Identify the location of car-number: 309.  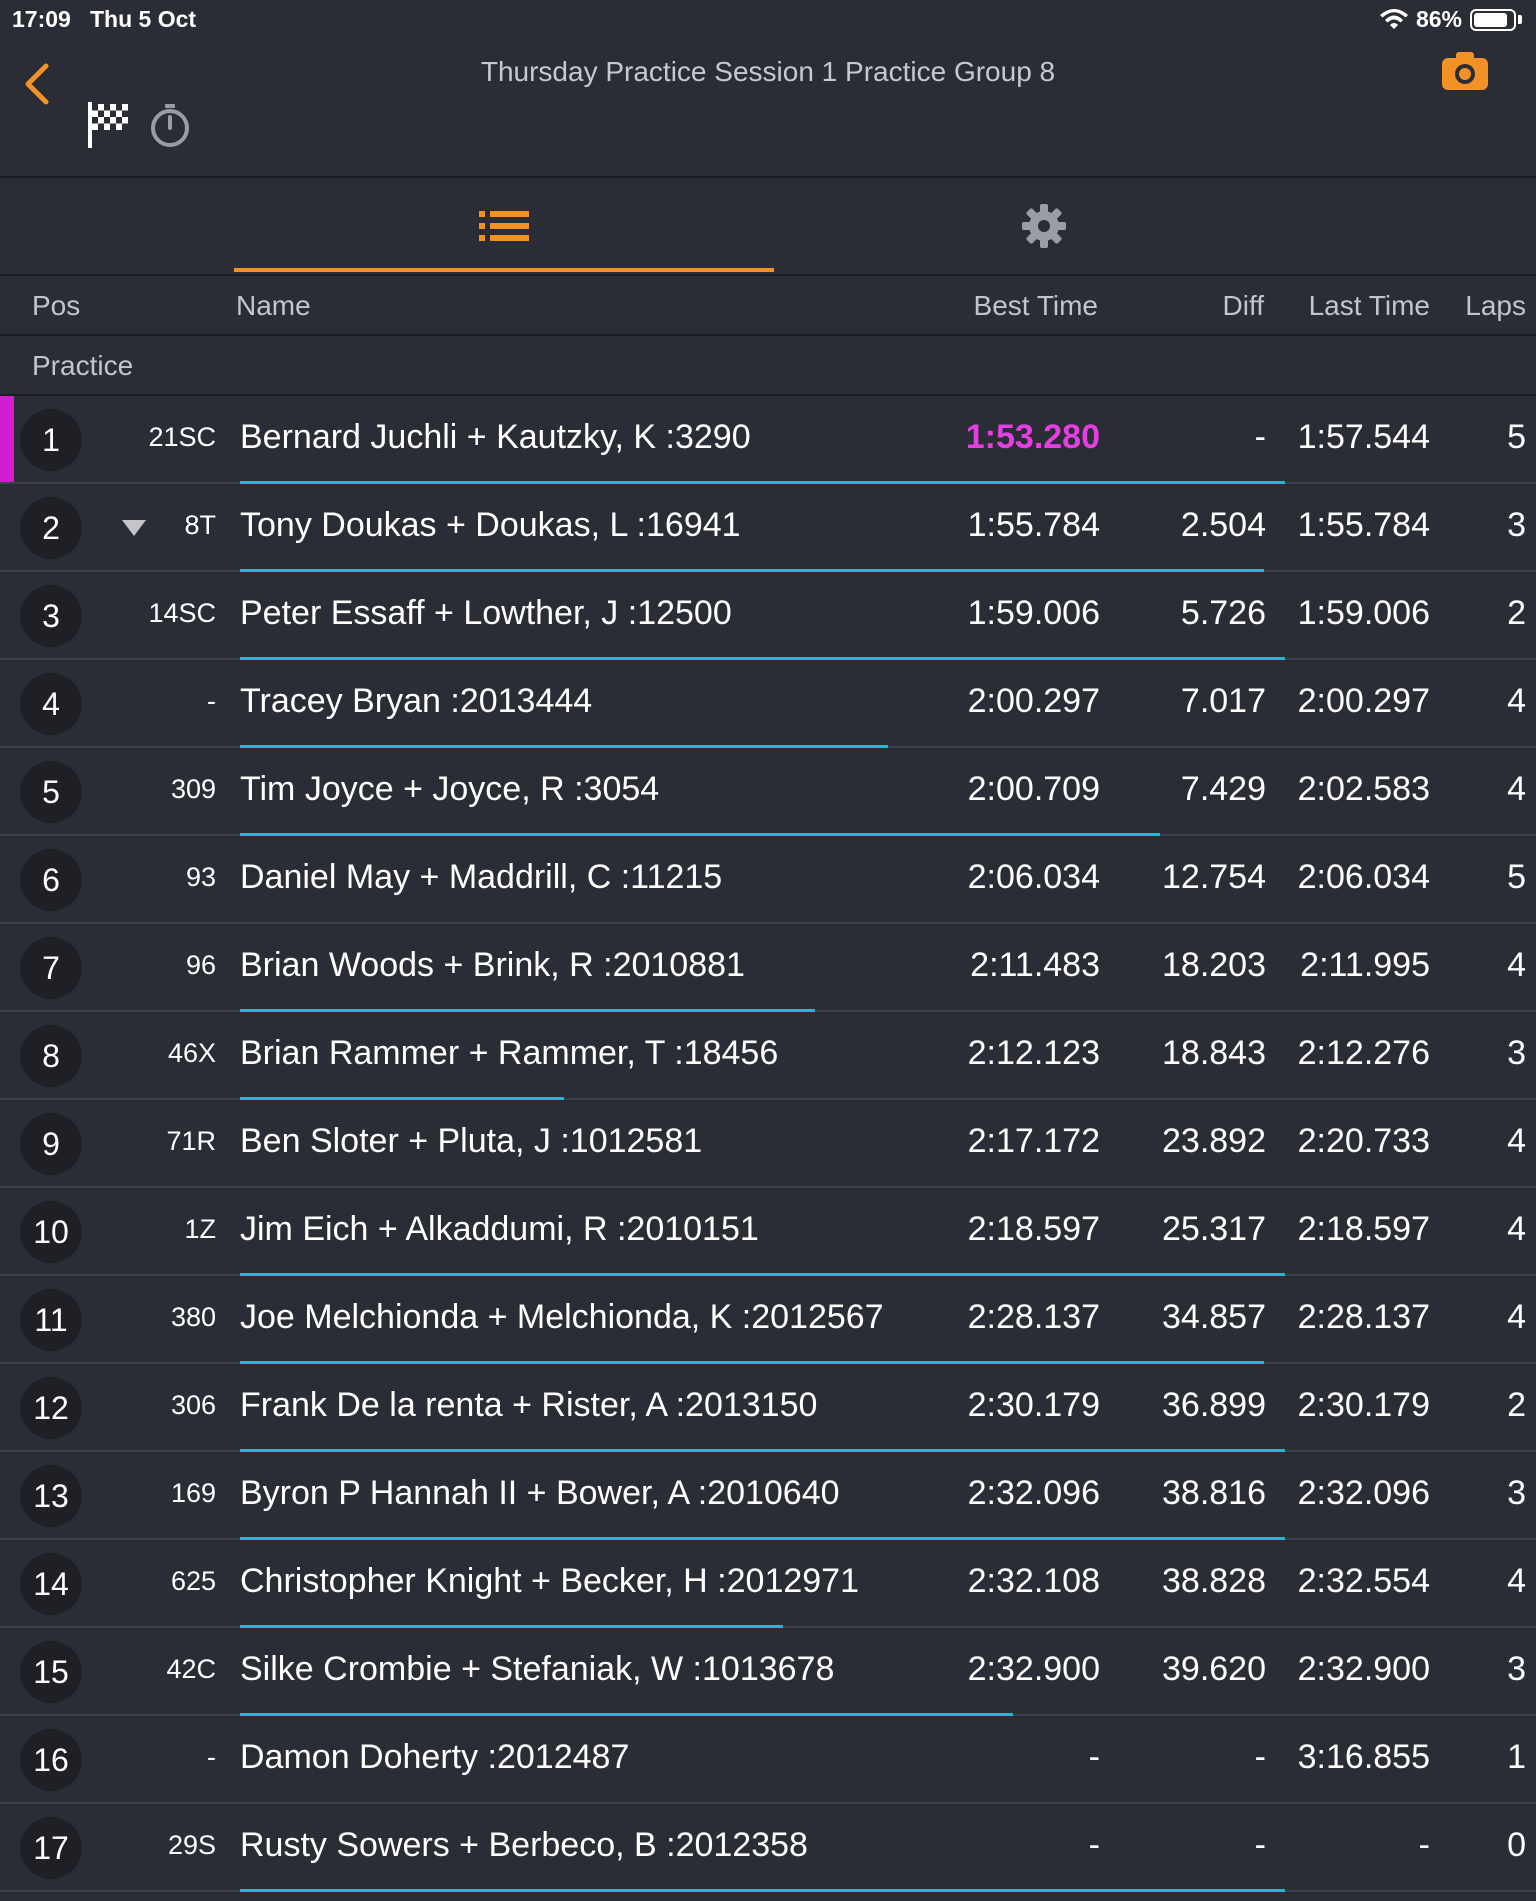
(193, 789).